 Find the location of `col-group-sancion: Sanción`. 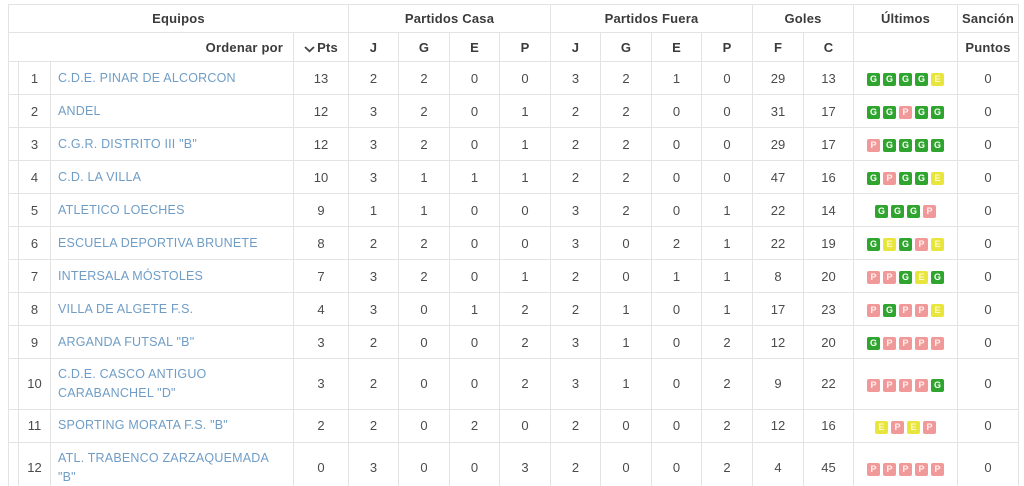

col-group-sancion: Sanción is located at coordinates (988, 18).